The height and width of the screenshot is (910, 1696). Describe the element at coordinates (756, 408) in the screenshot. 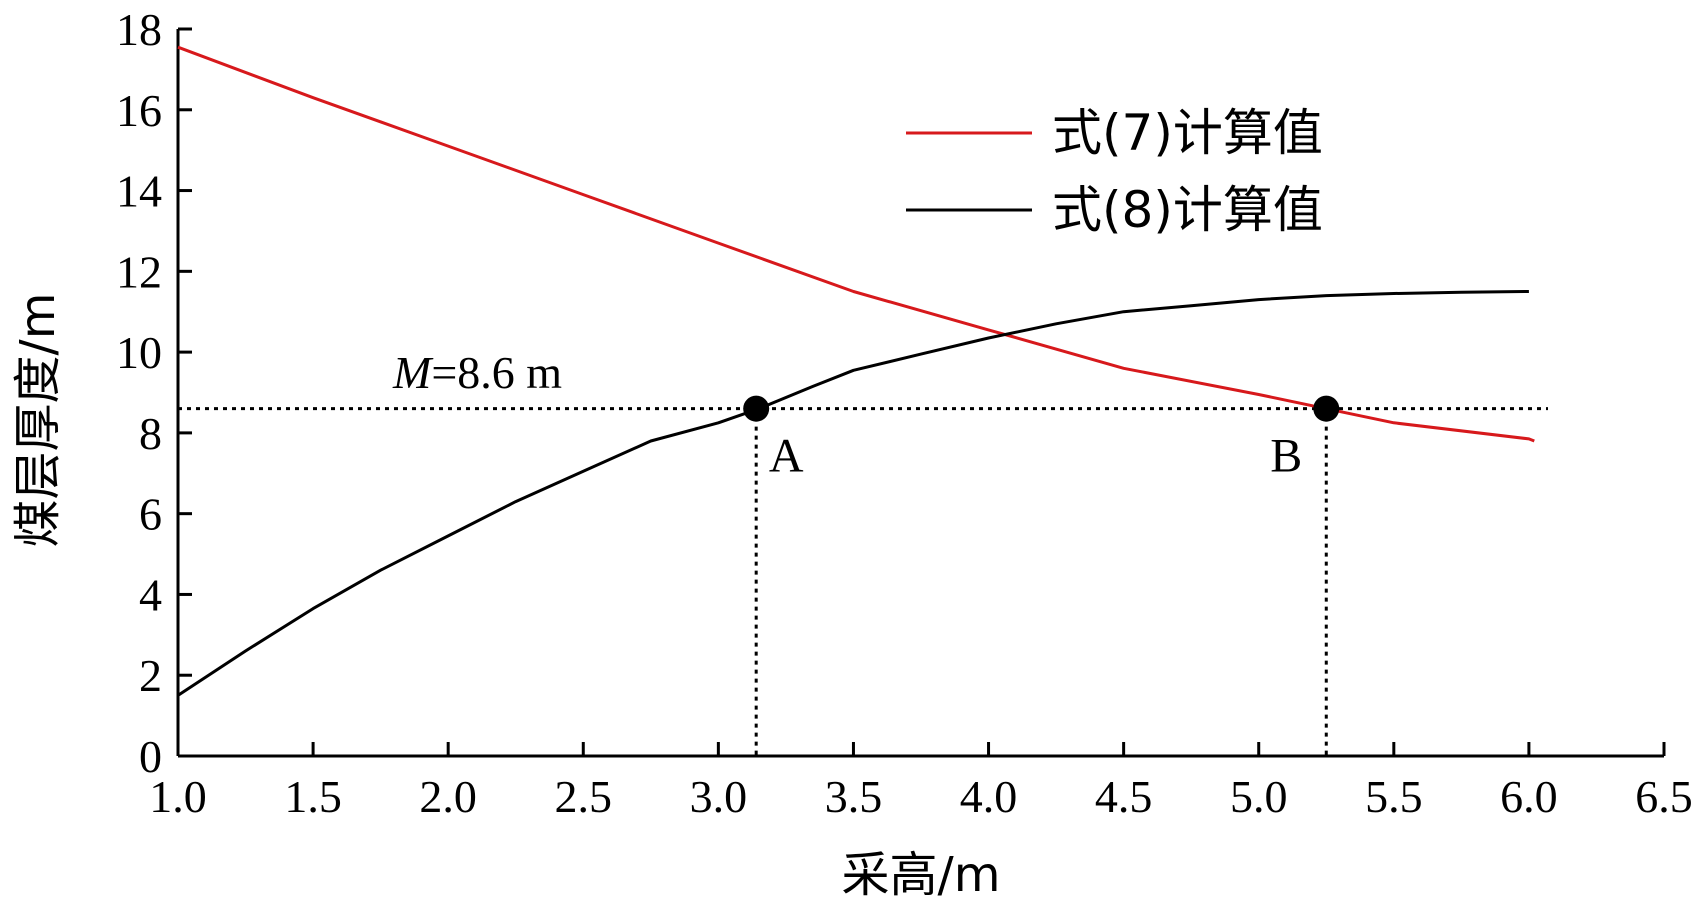

I see `point-a` at that location.